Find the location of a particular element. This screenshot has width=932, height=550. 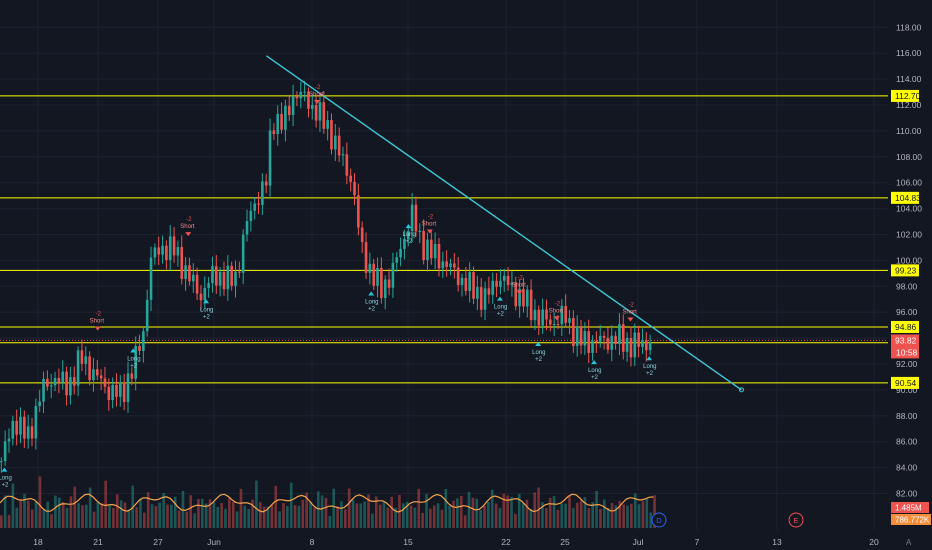

trendline-handle is located at coordinates (741, 390).